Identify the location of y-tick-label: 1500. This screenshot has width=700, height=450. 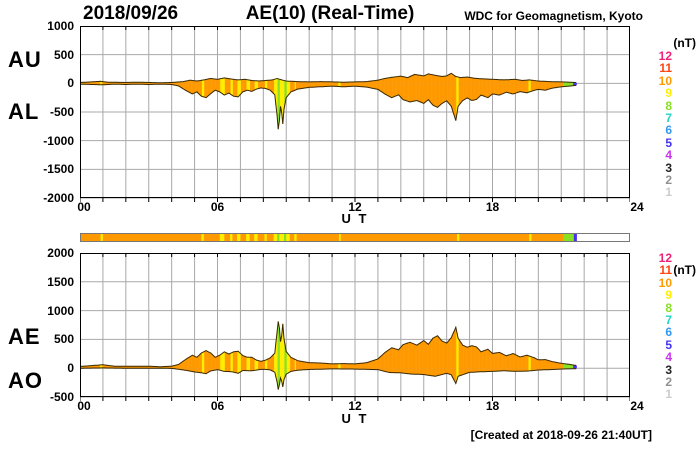
(60, 281).